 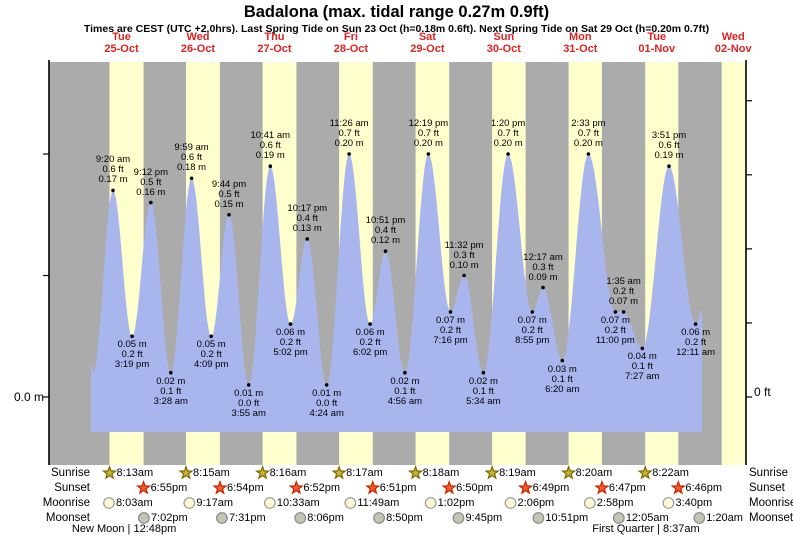 I want to click on annotation-line: 9:59 am, so click(x=191, y=148).